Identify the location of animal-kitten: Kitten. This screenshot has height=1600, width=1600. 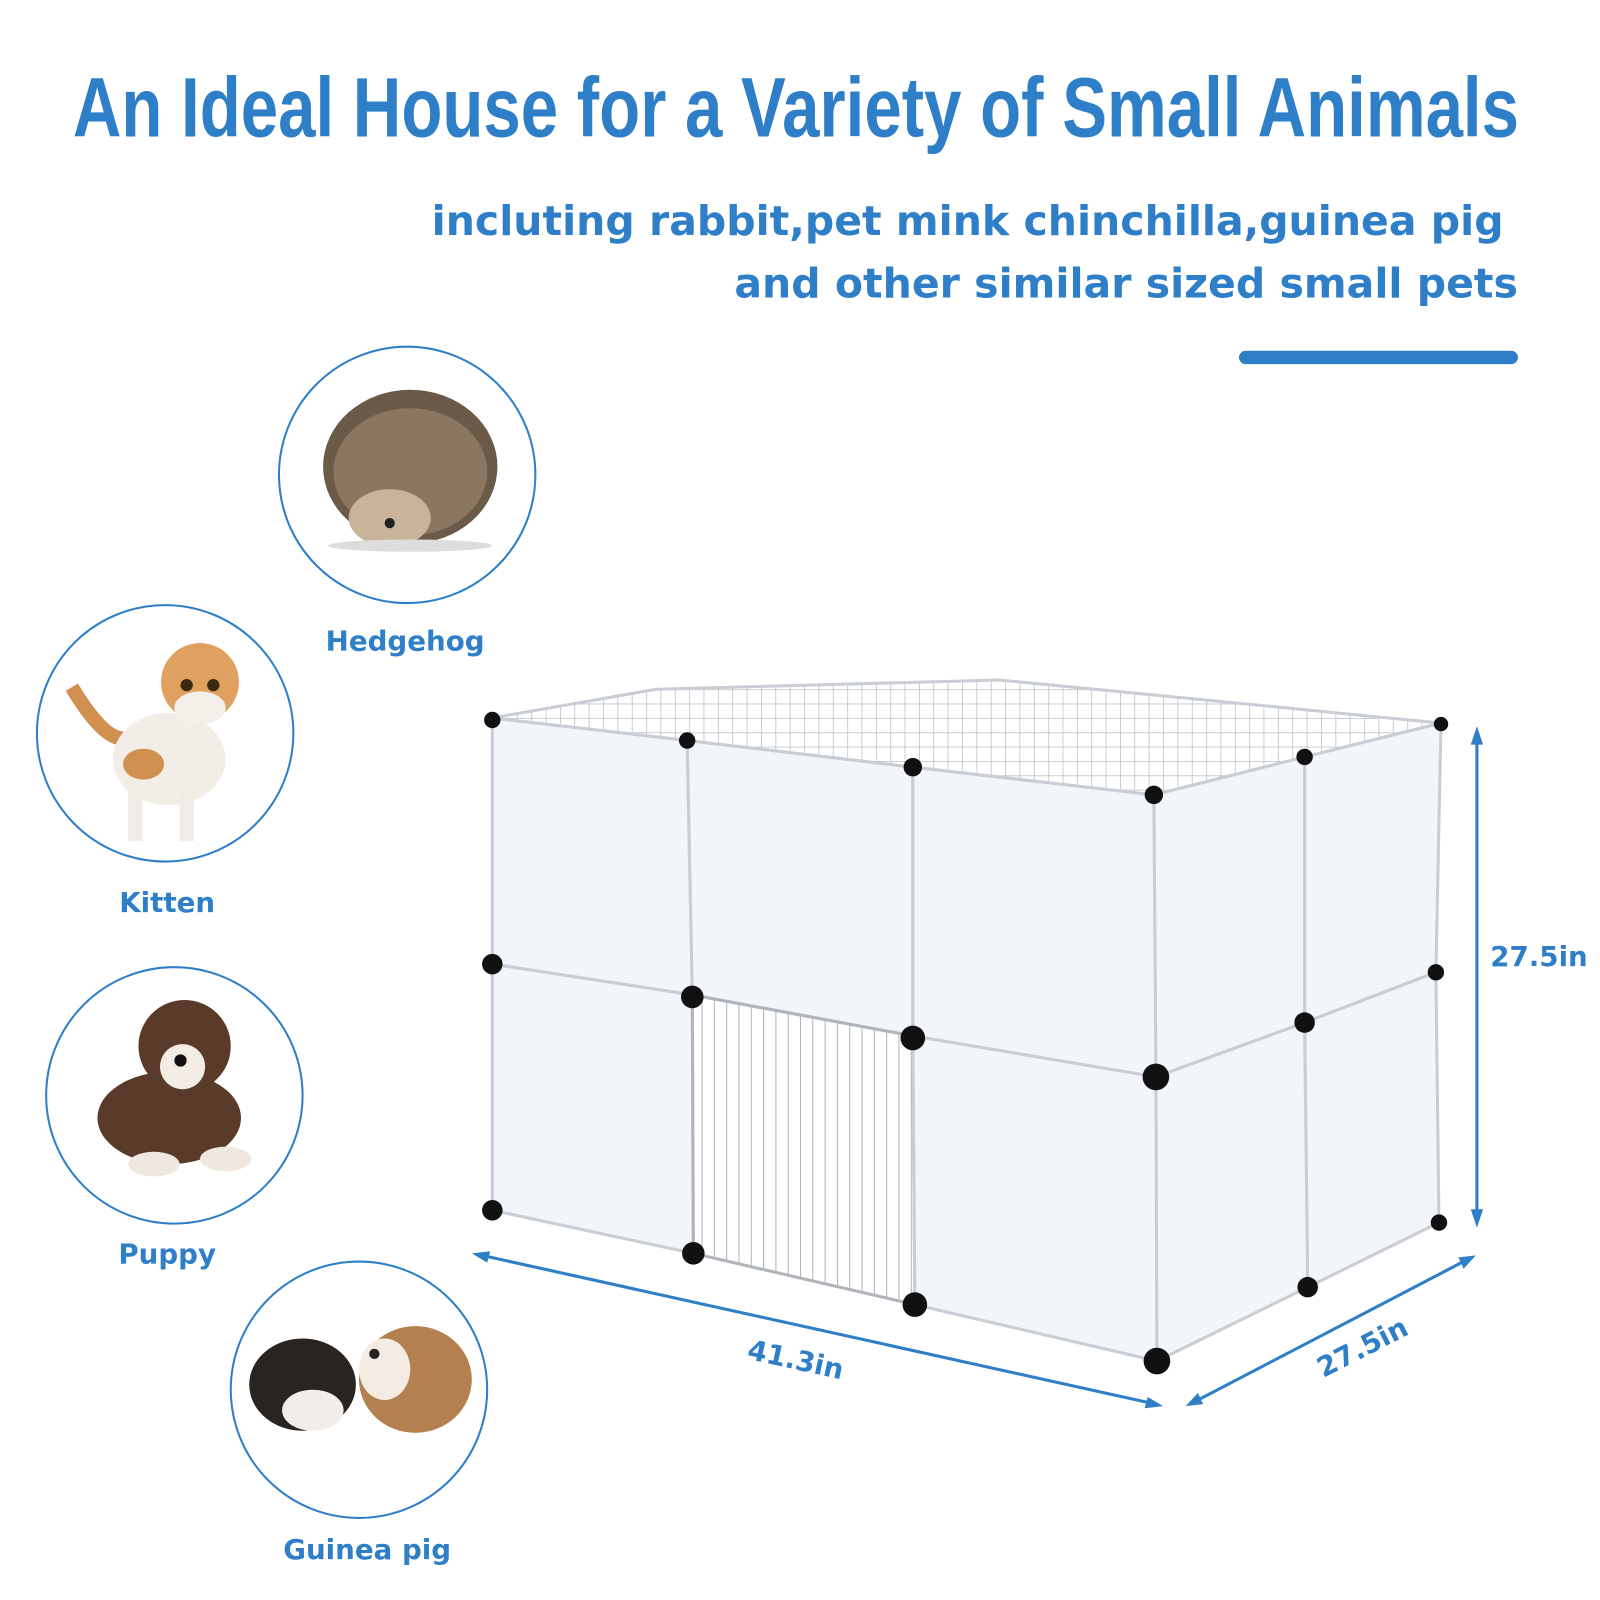
(165, 761).